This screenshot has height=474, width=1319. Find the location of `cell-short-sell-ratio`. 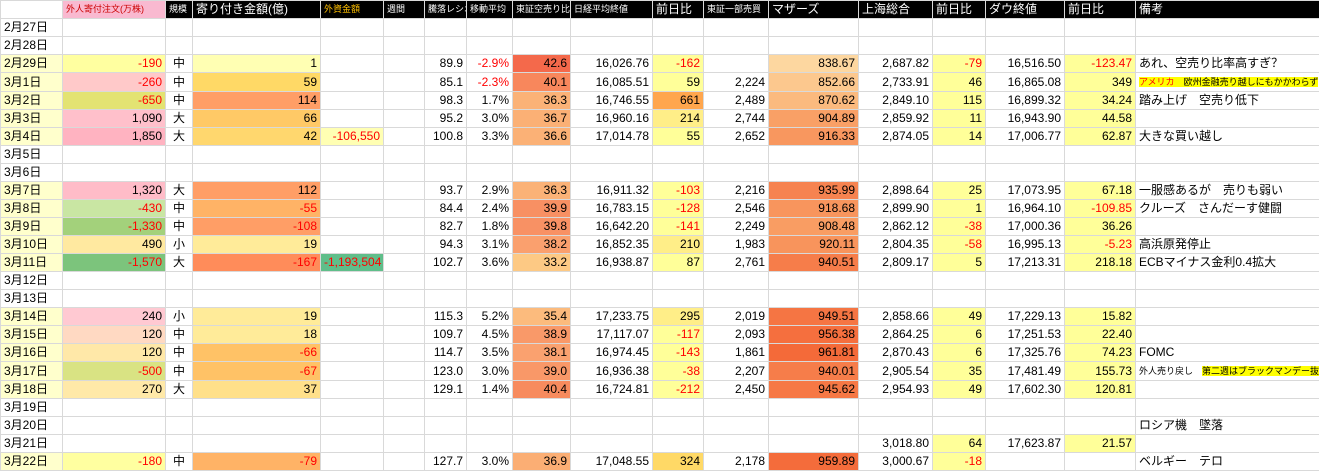

cell-short-sell-ratio is located at coordinates (541, 172).